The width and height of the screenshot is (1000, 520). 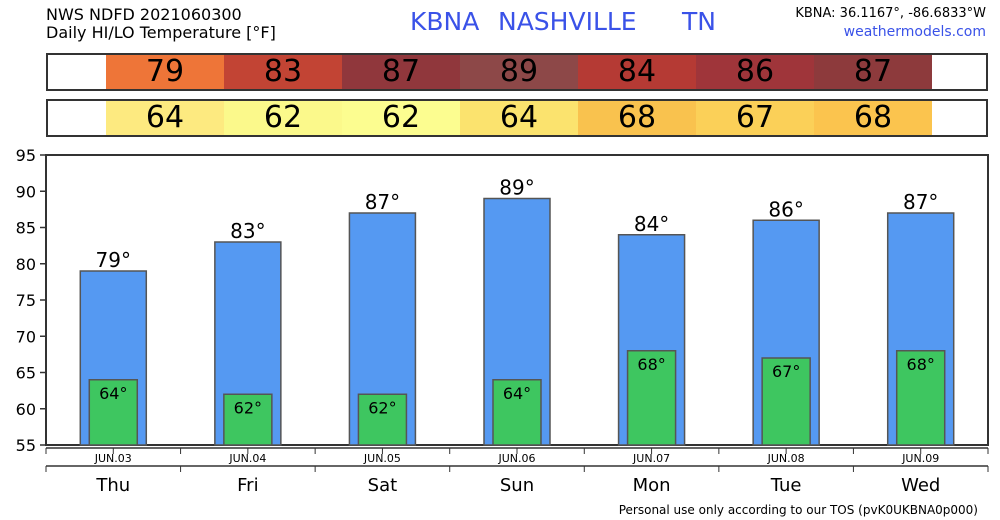 I want to click on chart-subtitle: Daily HI/LO Temperature [°F], so click(x=161, y=32).